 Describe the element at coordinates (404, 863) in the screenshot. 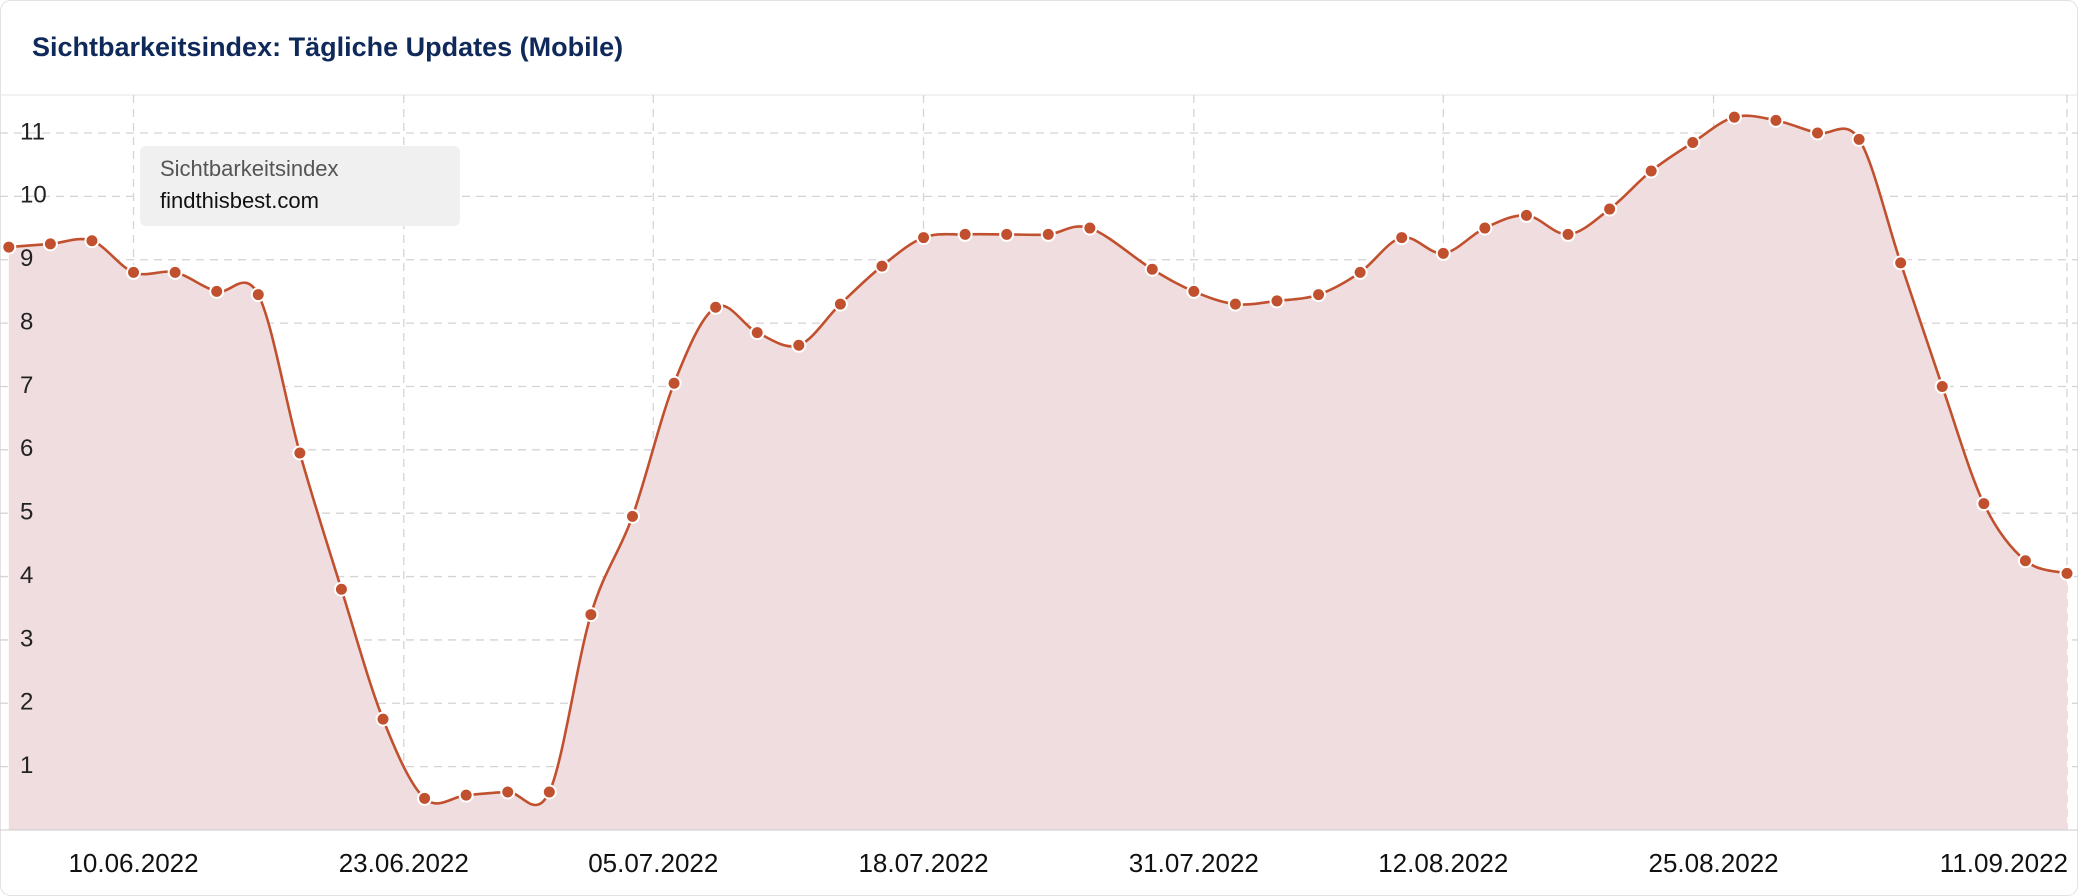

I see `x-tick-label: 23.06.2022` at that location.